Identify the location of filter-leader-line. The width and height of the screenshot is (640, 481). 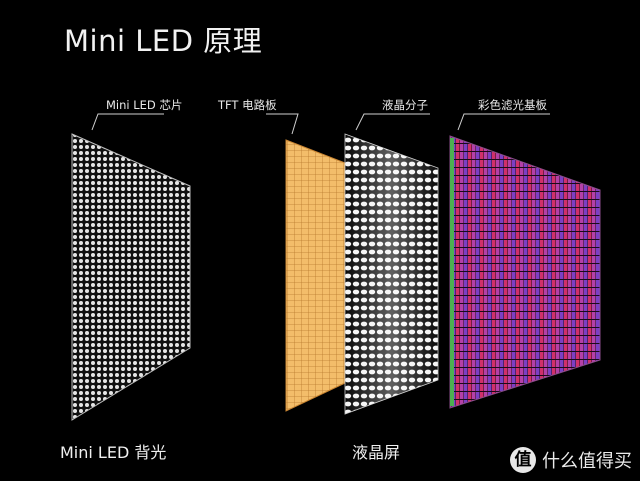
(503, 122).